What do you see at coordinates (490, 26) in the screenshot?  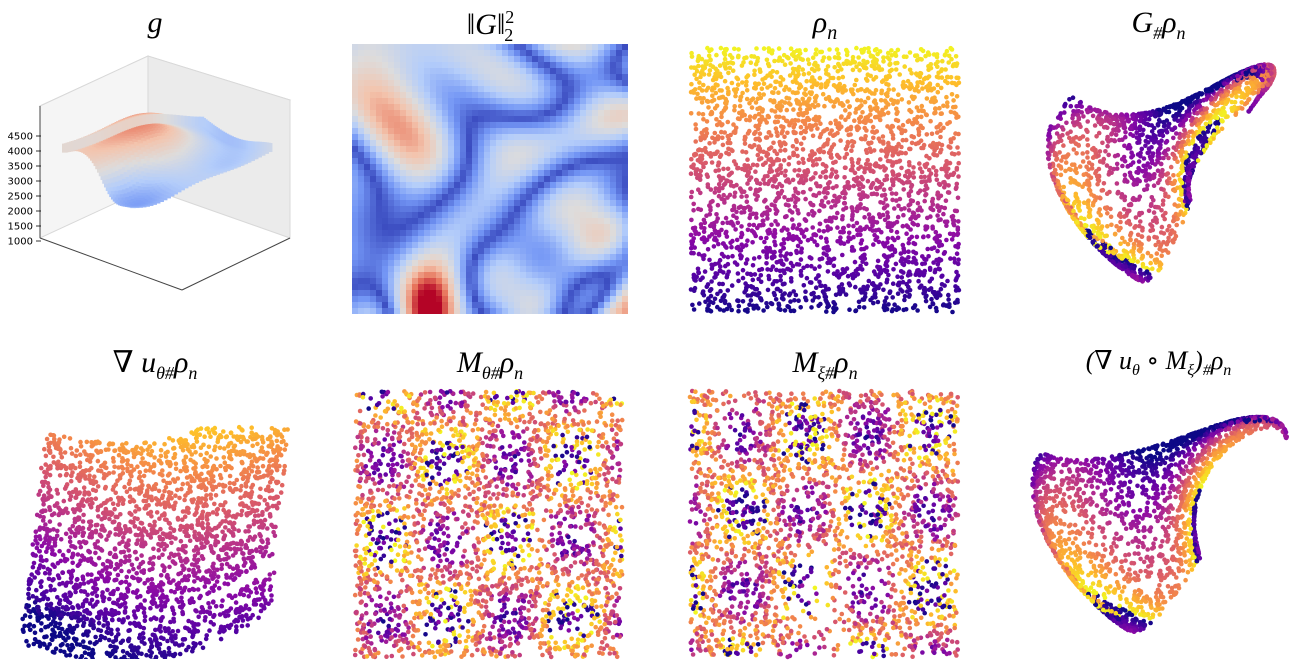 I see `panel-title: ‖G‖22` at bounding box center [490, 26].